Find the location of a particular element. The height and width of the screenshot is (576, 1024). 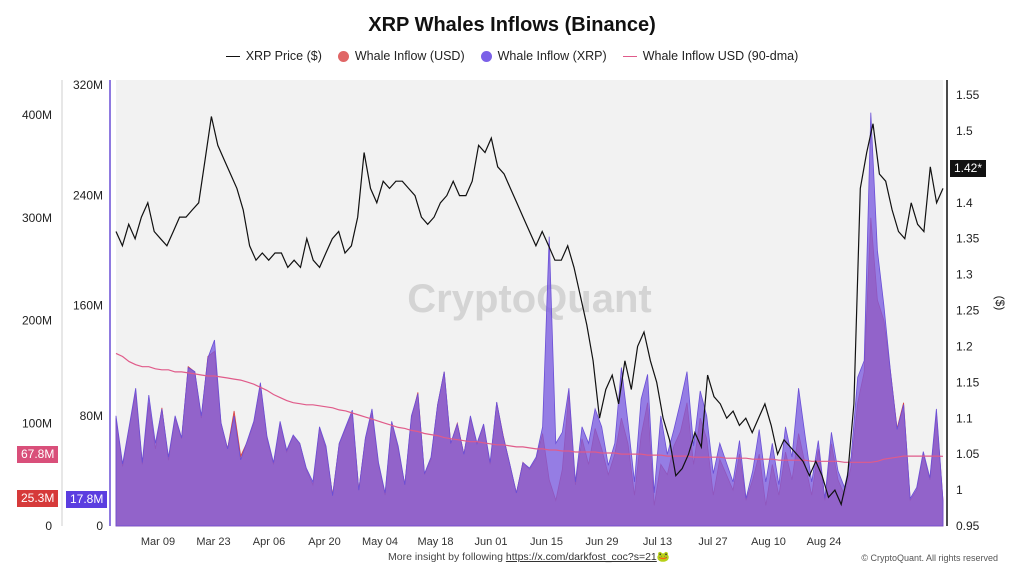

last-value-usd-tag: 25.3M is located at coordinates (38, 498).